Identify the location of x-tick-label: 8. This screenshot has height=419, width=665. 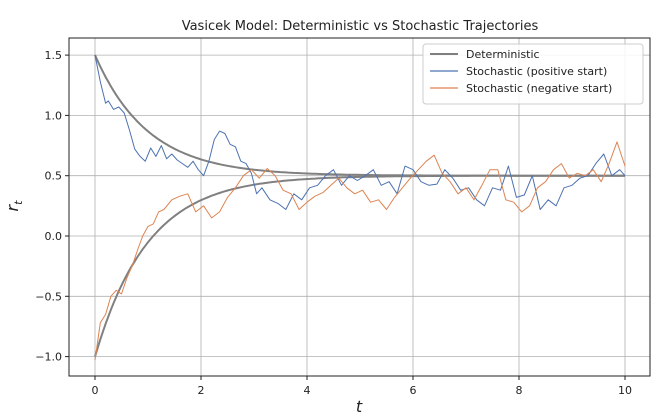
(519, 390).